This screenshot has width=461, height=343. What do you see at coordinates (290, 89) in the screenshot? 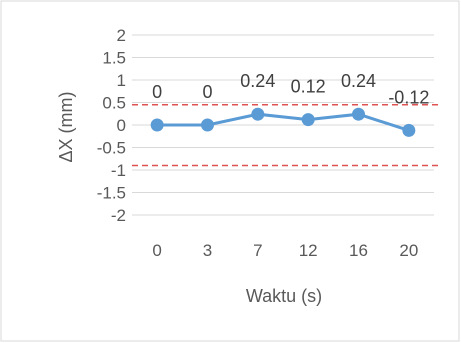
I see `data-labels: 0 0 0.24 0.12 0.24 -0.12` at bounding box center [290, 89].